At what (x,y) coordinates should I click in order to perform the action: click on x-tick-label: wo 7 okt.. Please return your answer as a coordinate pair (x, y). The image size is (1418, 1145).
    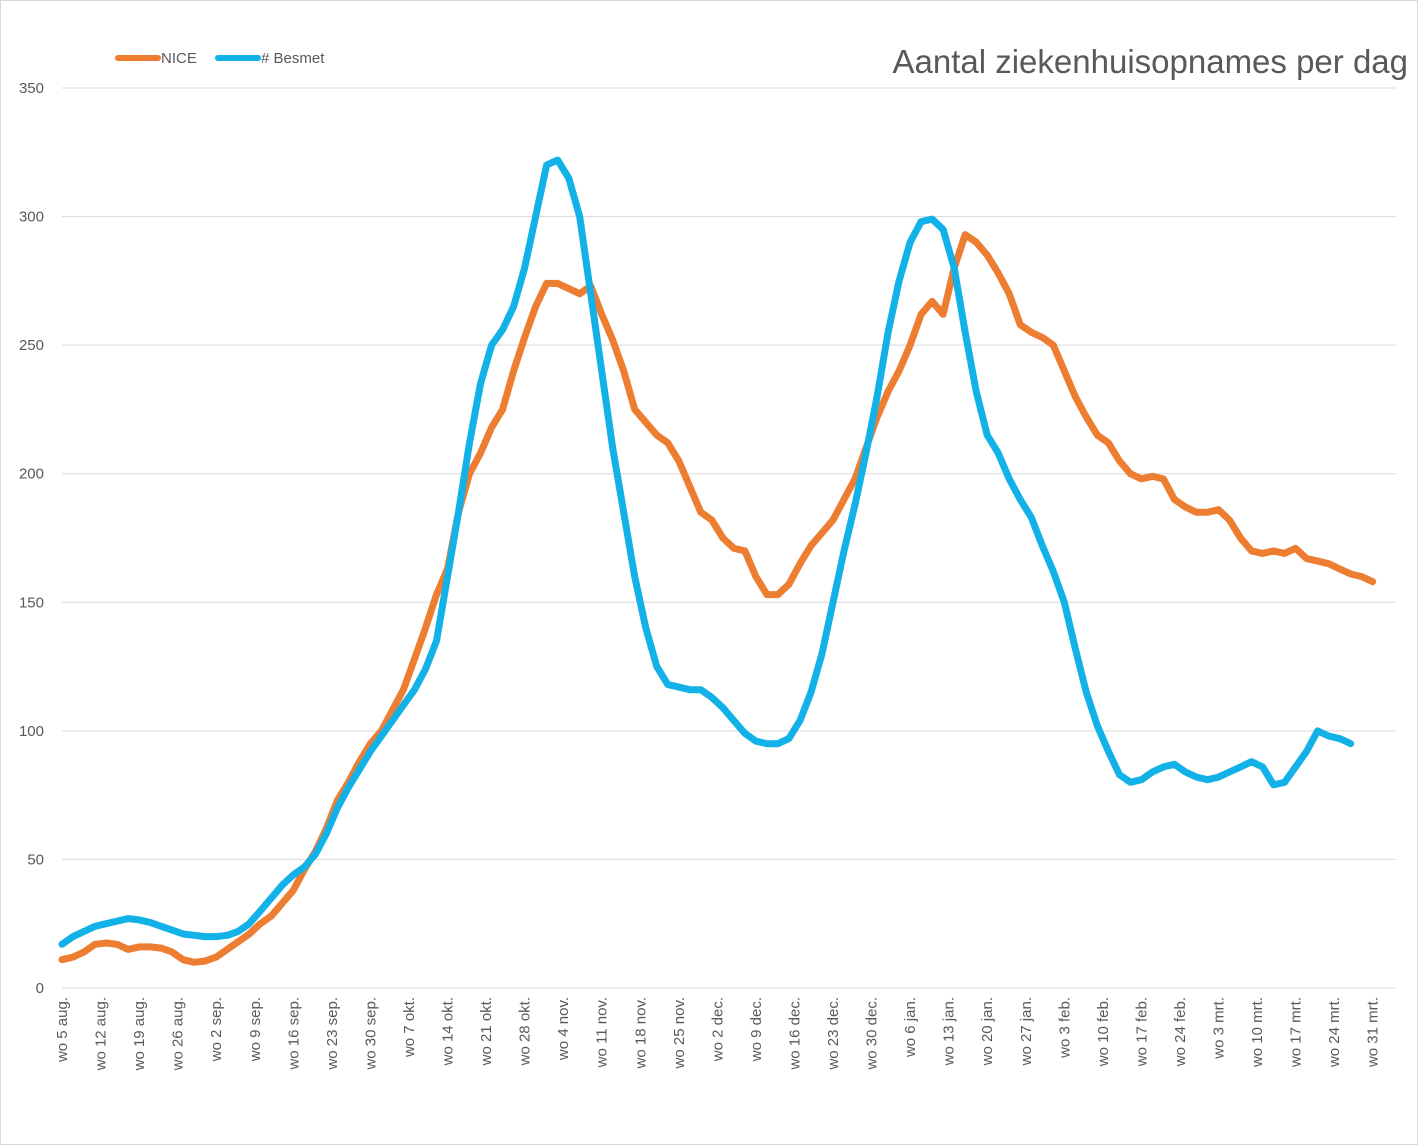
    Looking at the image, I should click on (409, 1027).